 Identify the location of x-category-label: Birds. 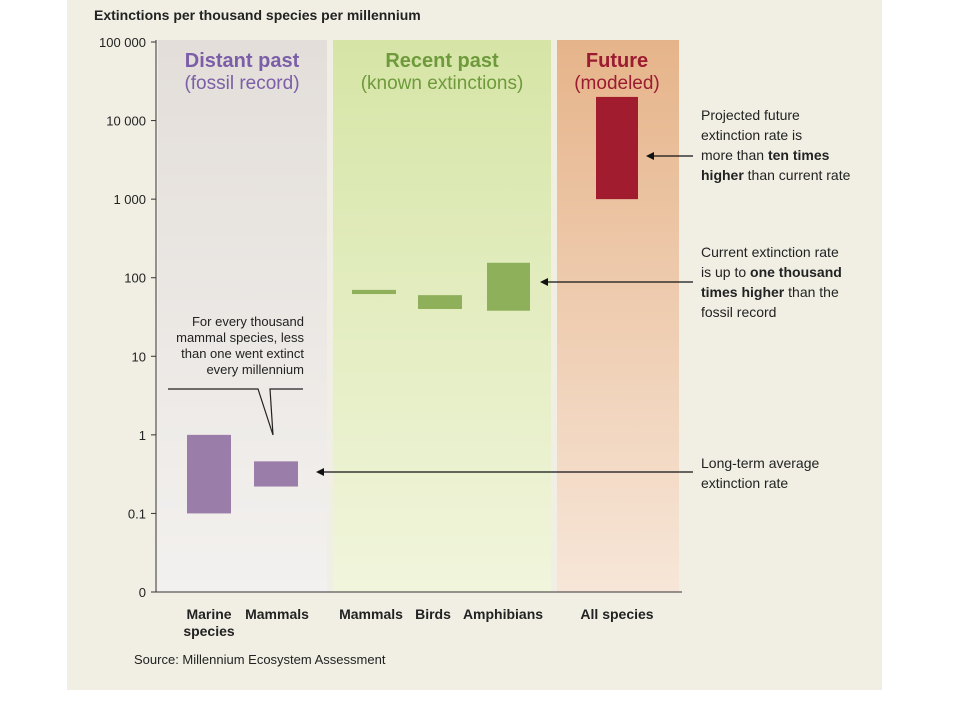
(433, 614).